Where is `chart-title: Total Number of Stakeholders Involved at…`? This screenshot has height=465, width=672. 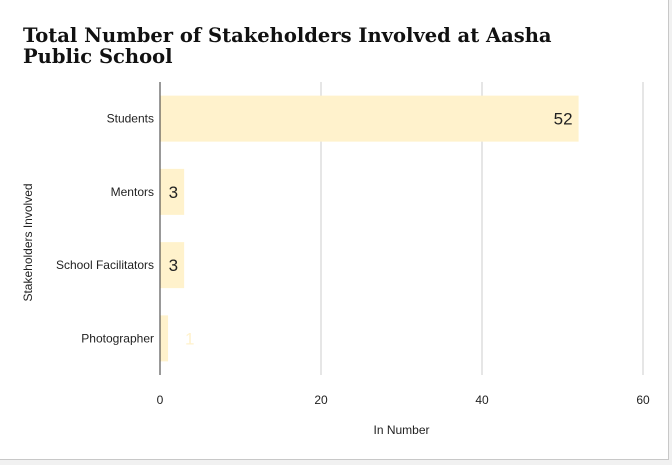 chart-title: Total Number of Stakeholders Involved at… is located at coordinates (287, 46).